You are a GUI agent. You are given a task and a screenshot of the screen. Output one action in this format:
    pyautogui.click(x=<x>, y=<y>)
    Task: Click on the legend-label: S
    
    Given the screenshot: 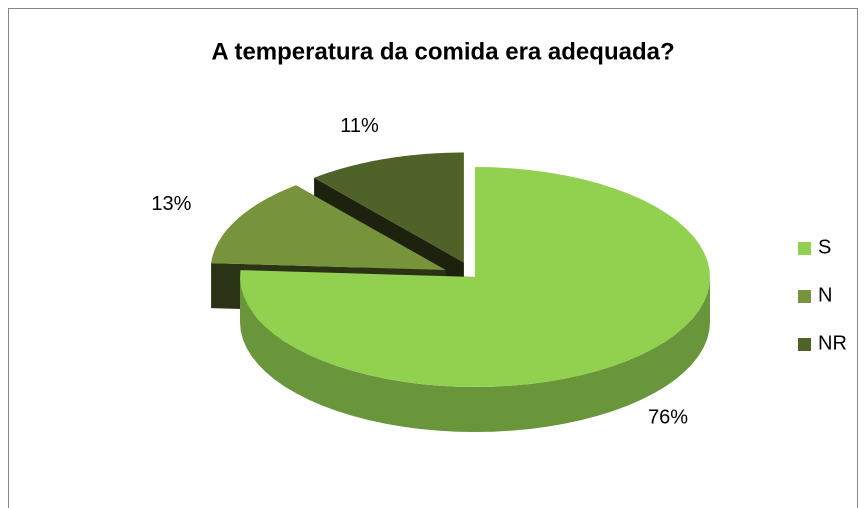 What is the action you would take?
    pyautogui.click(x=824, y=247)
    